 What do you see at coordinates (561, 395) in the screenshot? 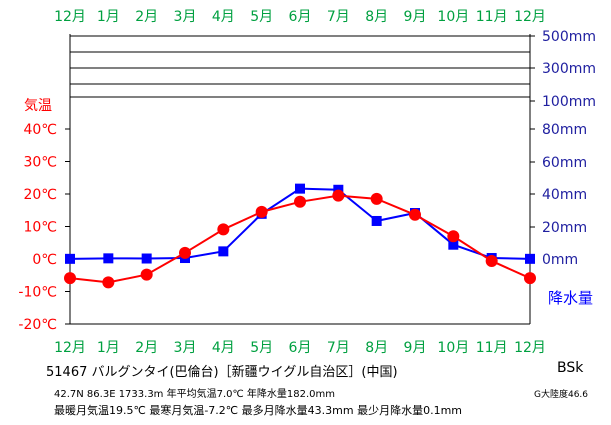
I see `continentality-index: G大陸度46.6` at bounding box center [561, 395].